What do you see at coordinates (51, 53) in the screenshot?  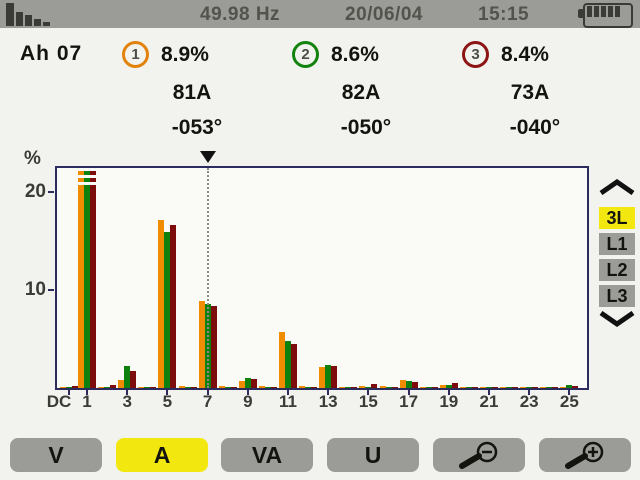 I see `mode-label: Ah 07` at bounding box center [51, 53].